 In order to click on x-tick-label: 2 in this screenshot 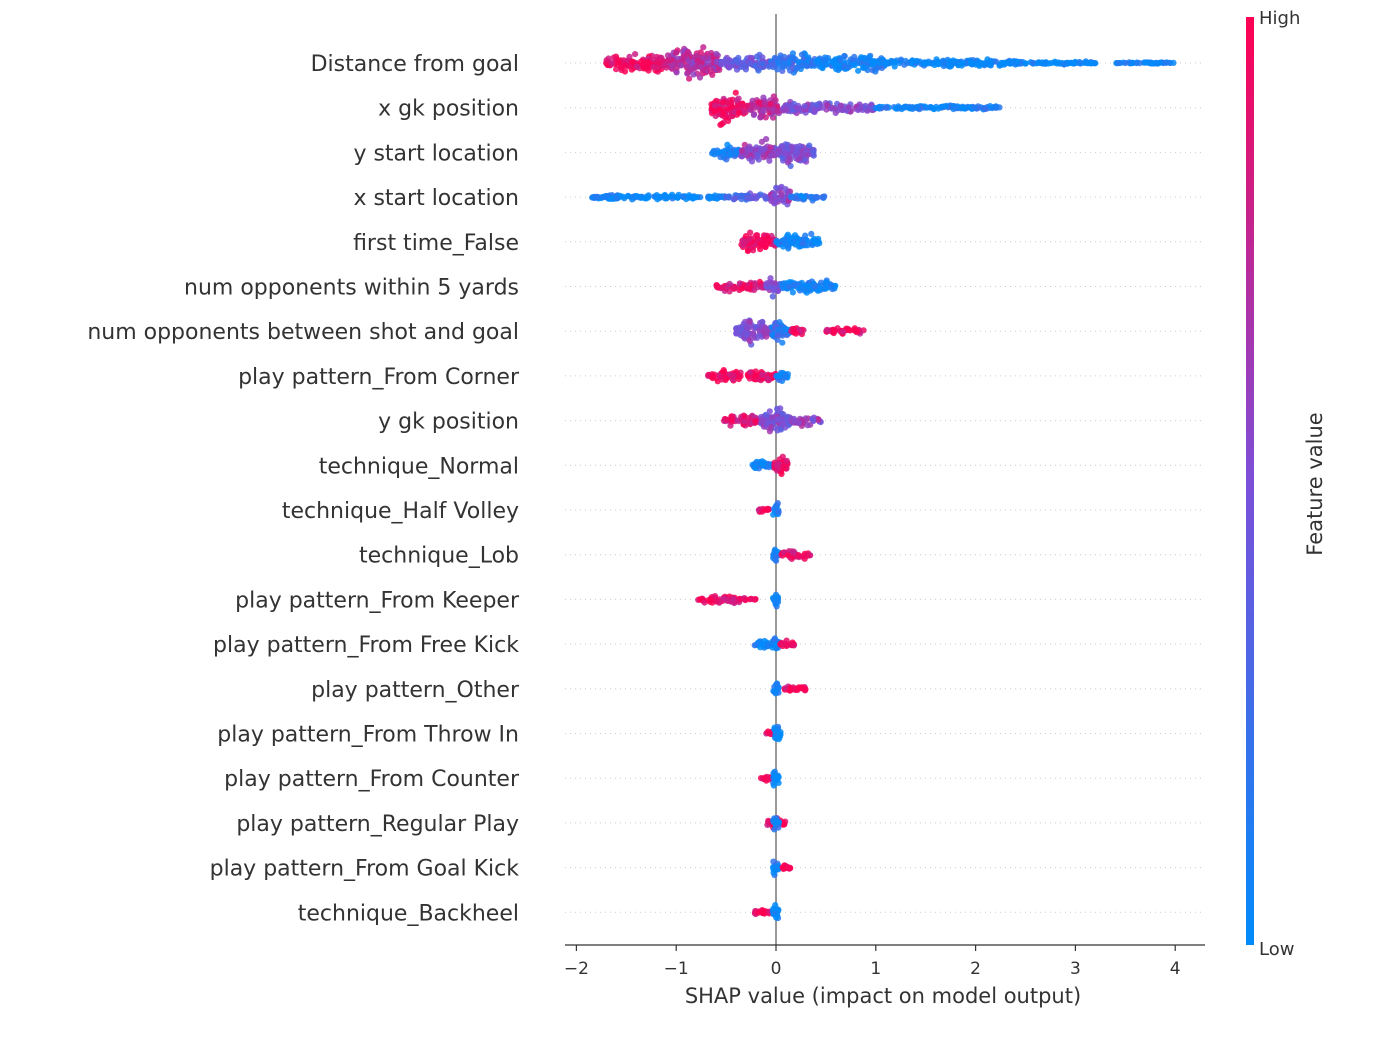, I will do `click(975, 969)`.